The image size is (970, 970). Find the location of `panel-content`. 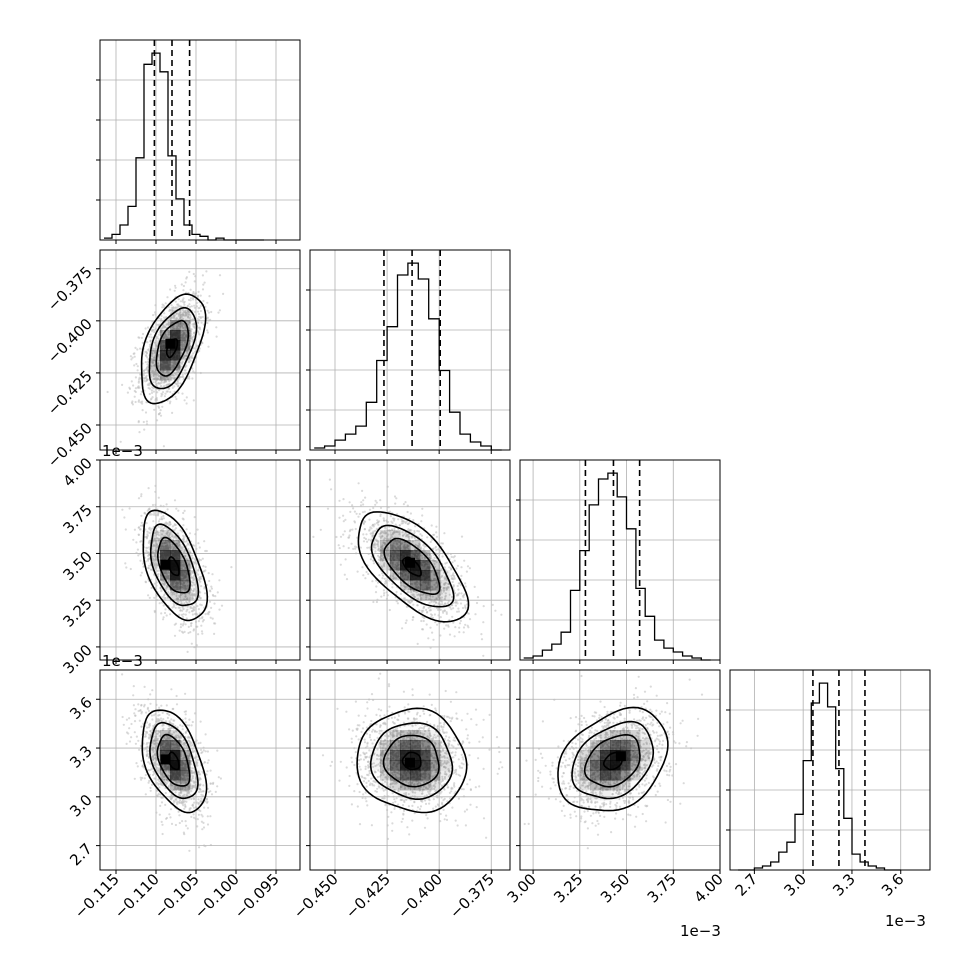

panel-content is located at coordinates (165, 359).